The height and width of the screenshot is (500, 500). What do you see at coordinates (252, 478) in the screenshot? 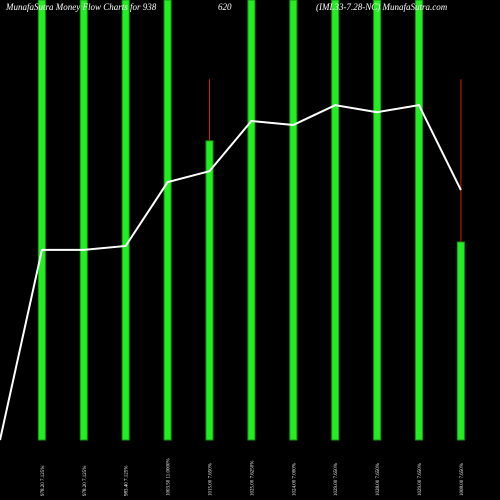
I see `x-tick-label: 1025.00 7.6250%` at bounding box center [252, 478].